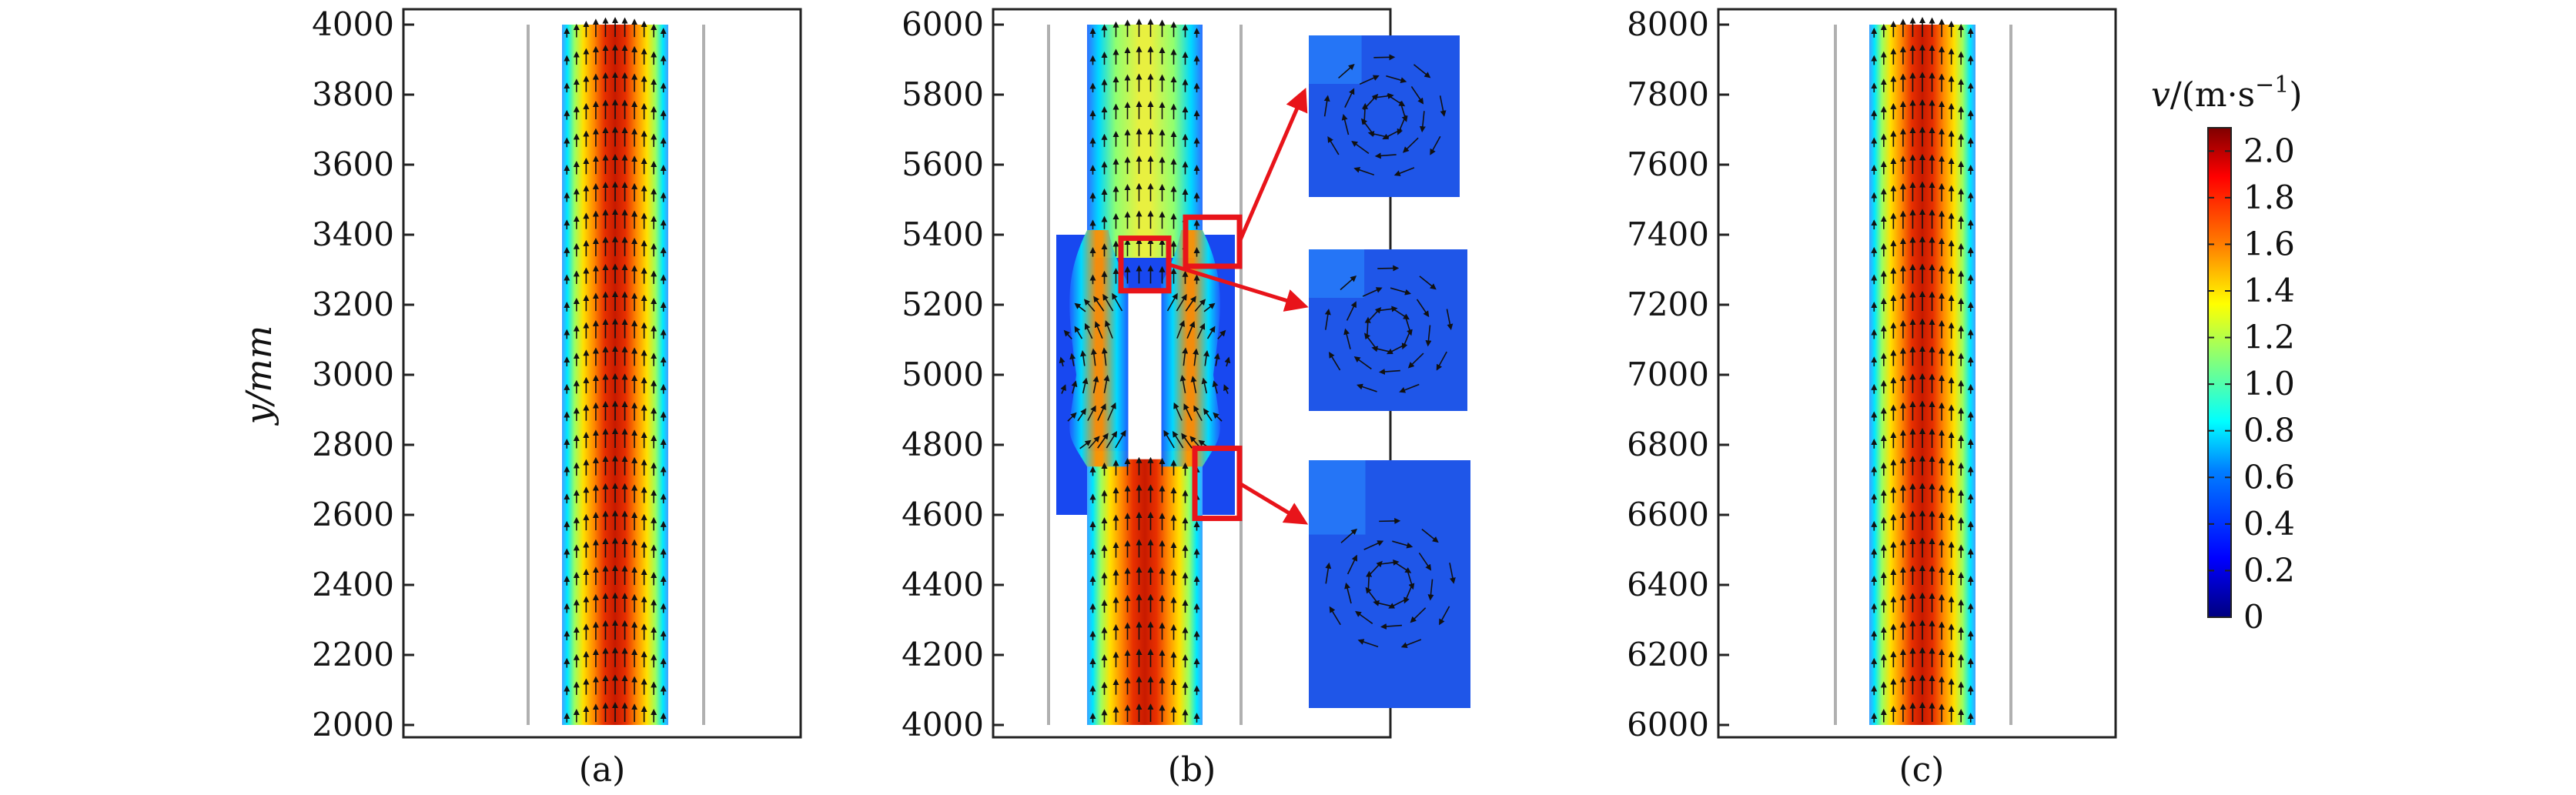  Describe the element at coordinates (1668, 374) in the screenshot. I see `y-tick-label: 7000` at that location.